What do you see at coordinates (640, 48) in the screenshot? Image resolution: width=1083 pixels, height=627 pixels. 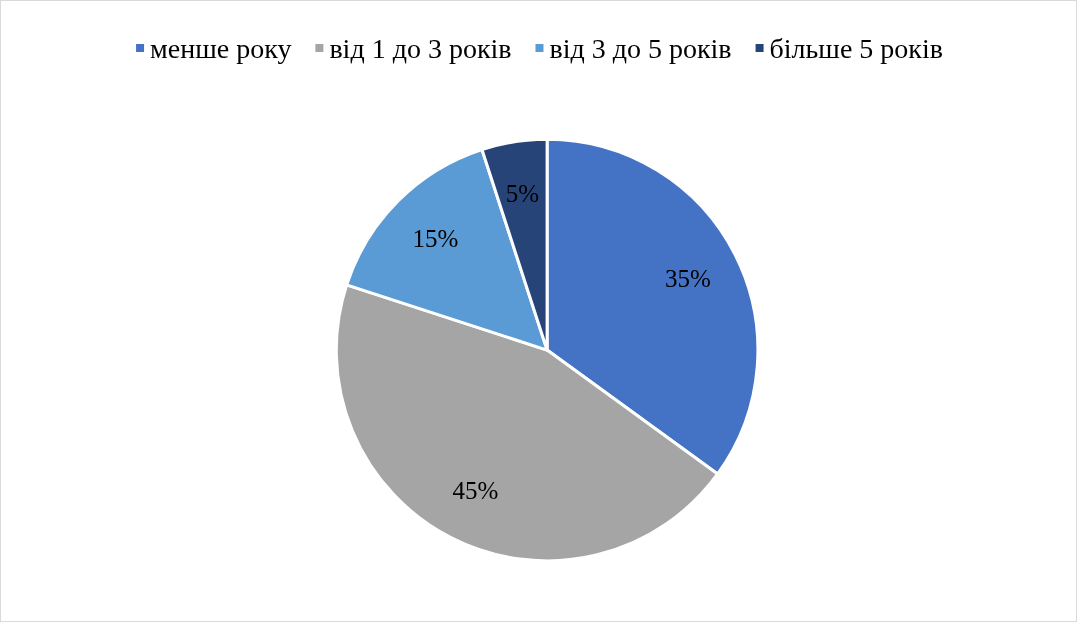 I see `legend-label: від 3 до 5 років` at bounding box center [640, 48].